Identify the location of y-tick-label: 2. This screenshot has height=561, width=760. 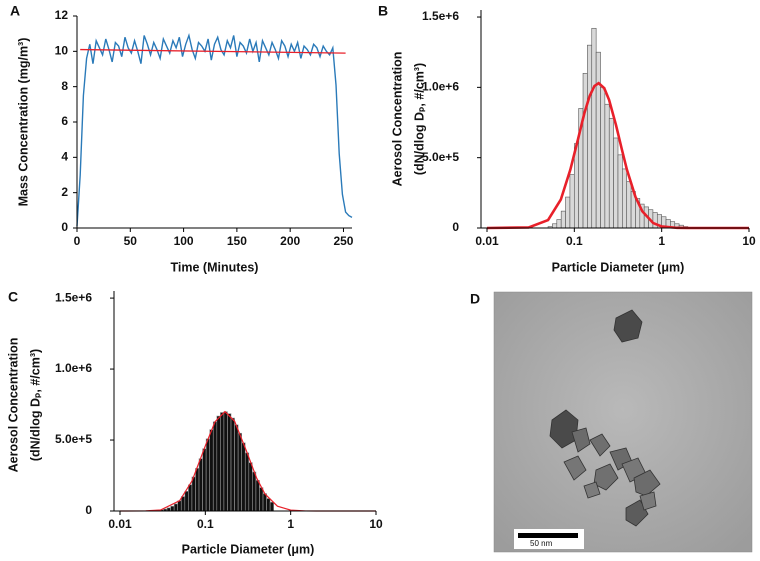
(64, 192).